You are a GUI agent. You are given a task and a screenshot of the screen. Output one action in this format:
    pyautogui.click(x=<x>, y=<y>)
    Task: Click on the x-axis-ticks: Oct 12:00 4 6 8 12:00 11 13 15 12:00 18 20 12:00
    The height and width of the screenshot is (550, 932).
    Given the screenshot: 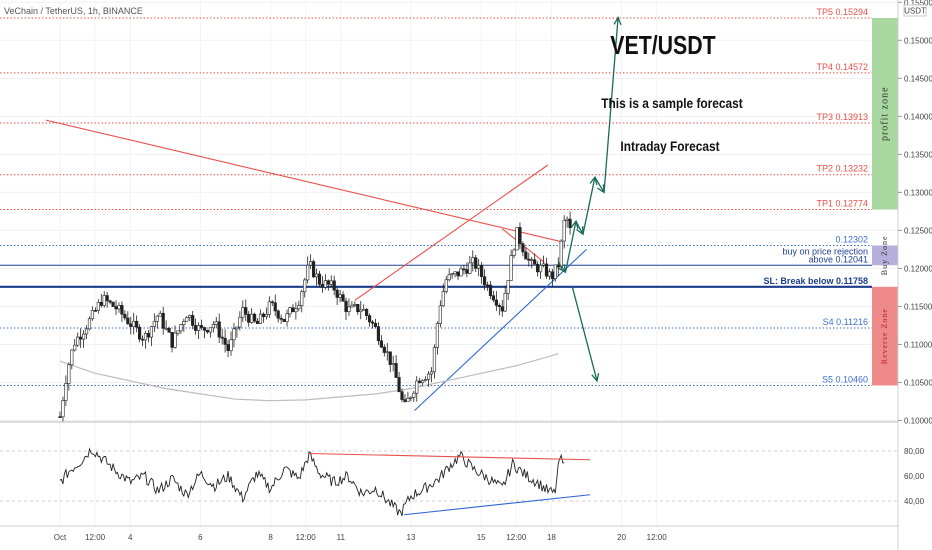 What is the action you would take?
    pyautogui.click(x=360, y=537)
    